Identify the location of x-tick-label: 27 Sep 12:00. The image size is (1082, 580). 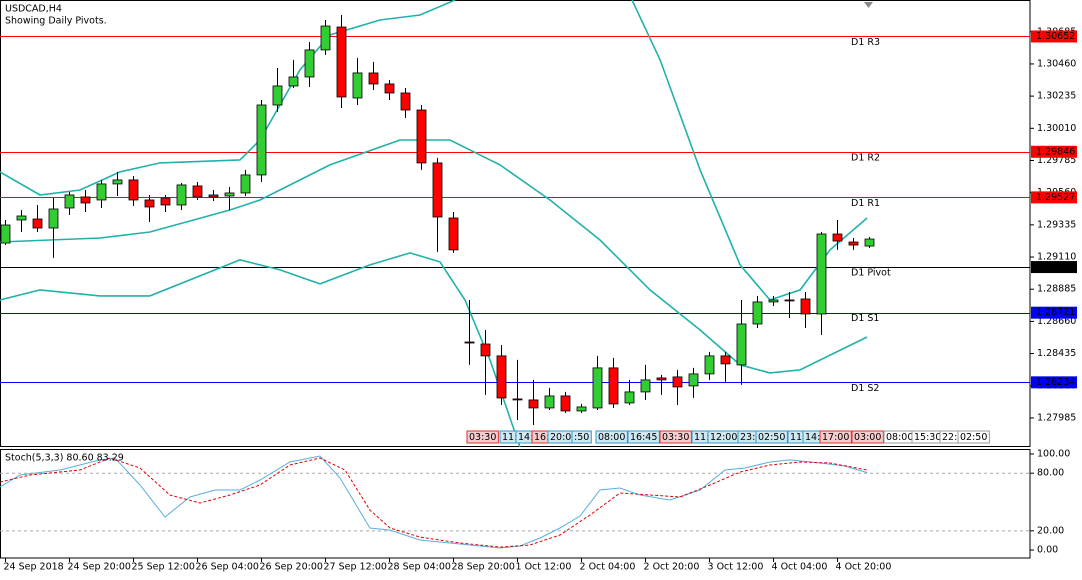
(355, 567).